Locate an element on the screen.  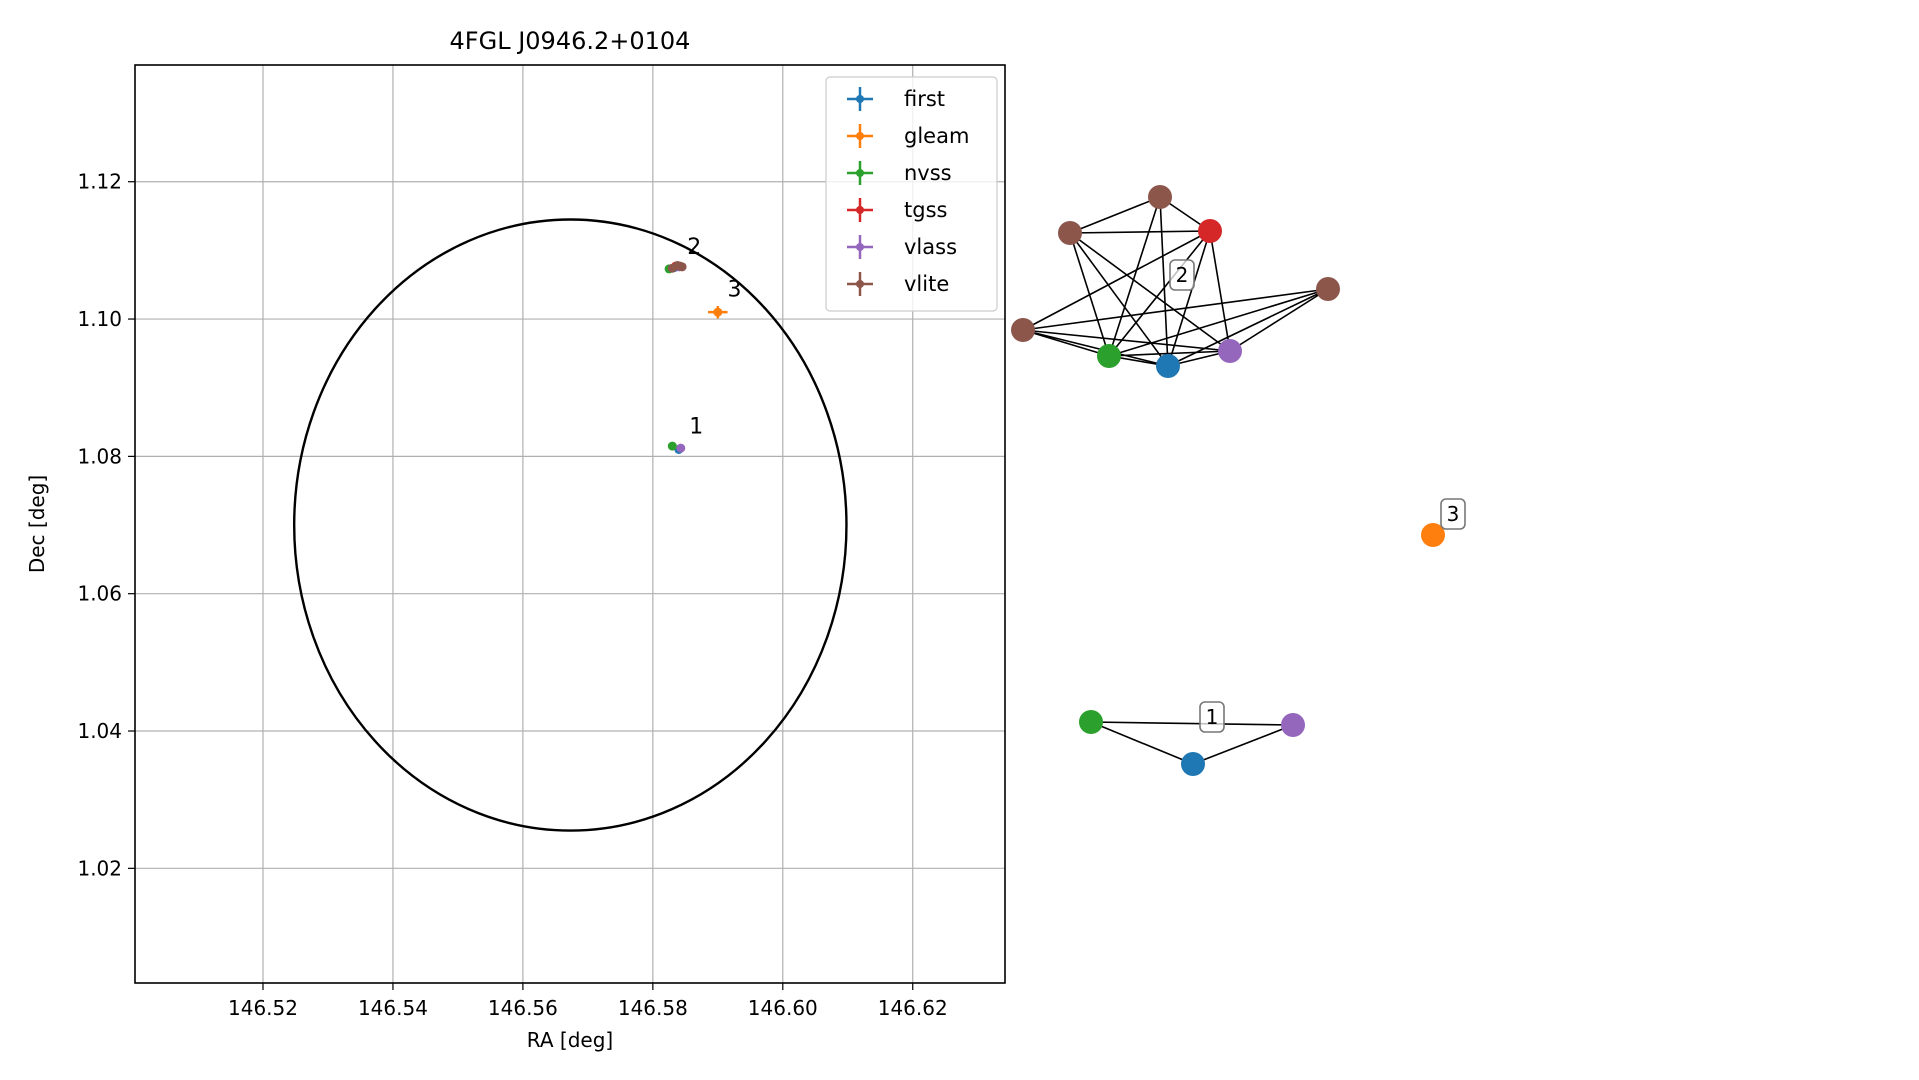
network-nodes is located at coordinates (1228, 480).